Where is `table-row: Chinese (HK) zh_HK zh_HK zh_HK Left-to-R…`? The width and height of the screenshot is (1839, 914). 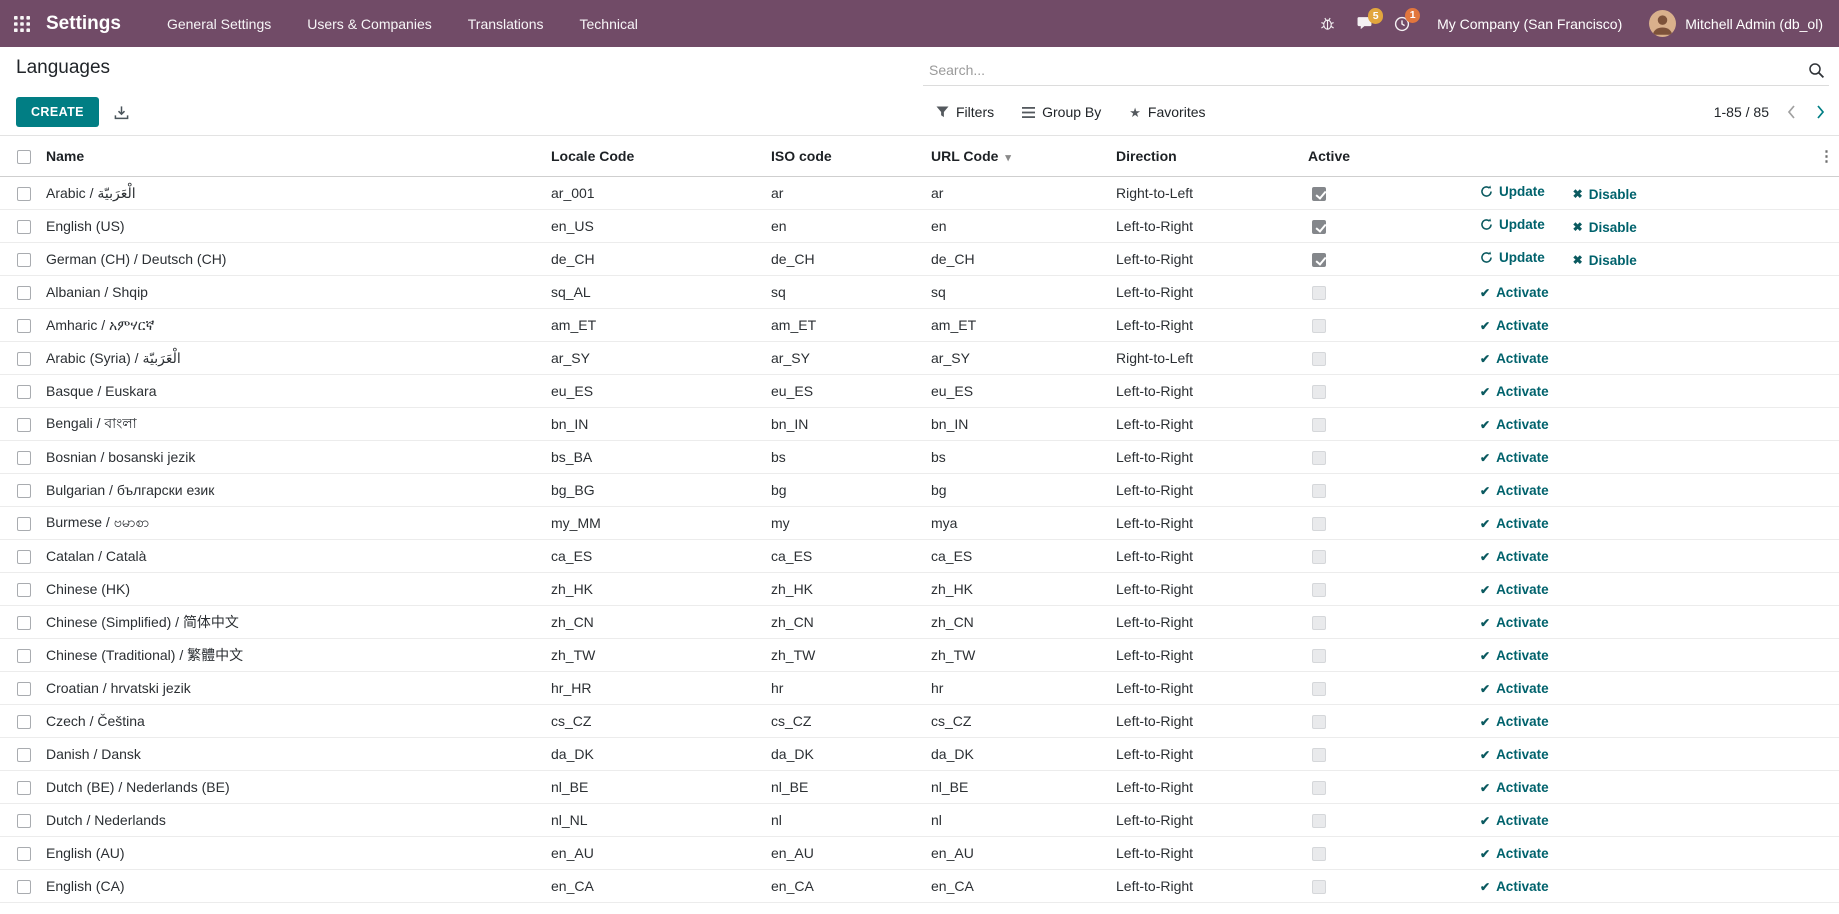
table-row: Chinese (HK) zh_HK zh_HK zh_HK Left-to-R… is located at coordinates (919, 589).